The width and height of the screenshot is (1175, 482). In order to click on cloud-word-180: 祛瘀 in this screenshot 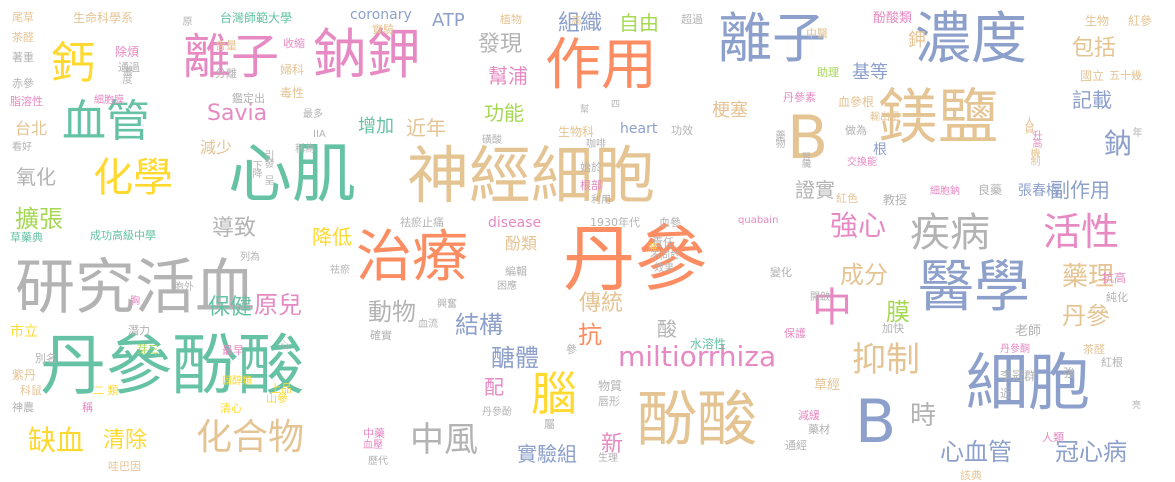, I will do `click(340, 270)`.